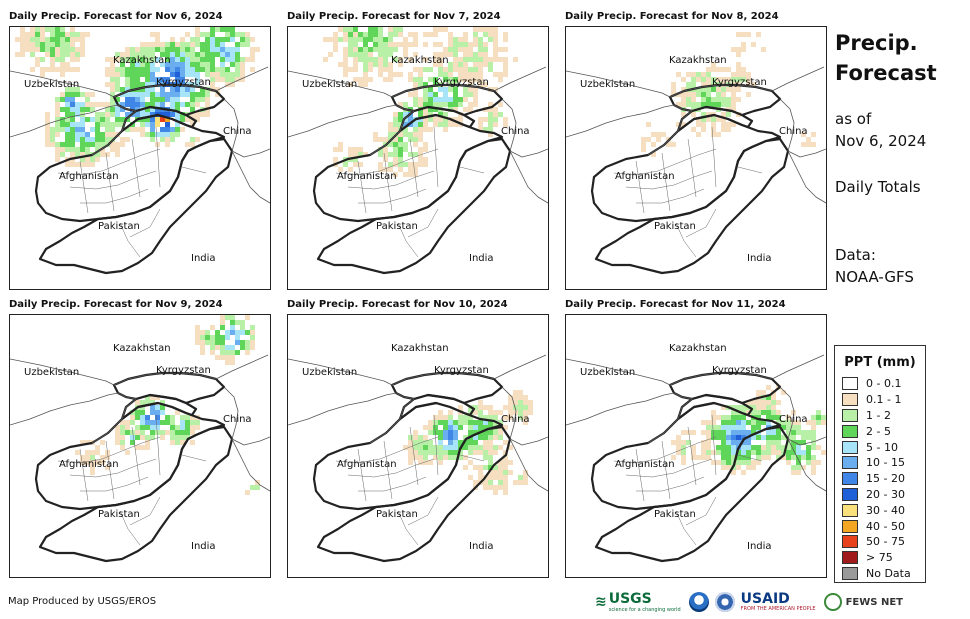 Image resolution: width=970 pixels, height=619 pixels. Describe the element at coordinates (855, 255) in the screenshot. I see `data-label: Data:` at that location.